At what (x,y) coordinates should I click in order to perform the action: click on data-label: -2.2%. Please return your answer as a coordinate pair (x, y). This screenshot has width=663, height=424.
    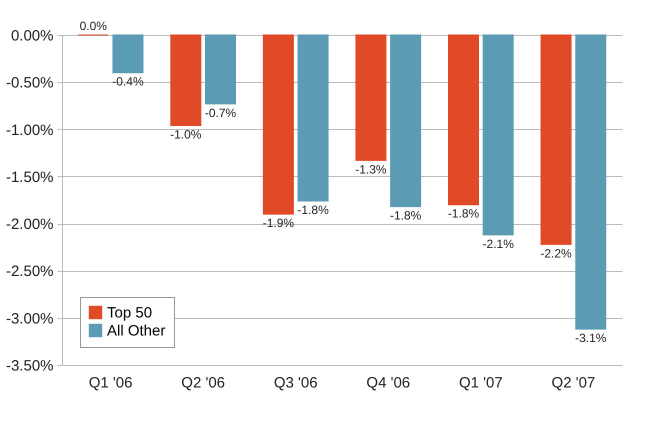
    Looking at the image, I should click on (556, 253).